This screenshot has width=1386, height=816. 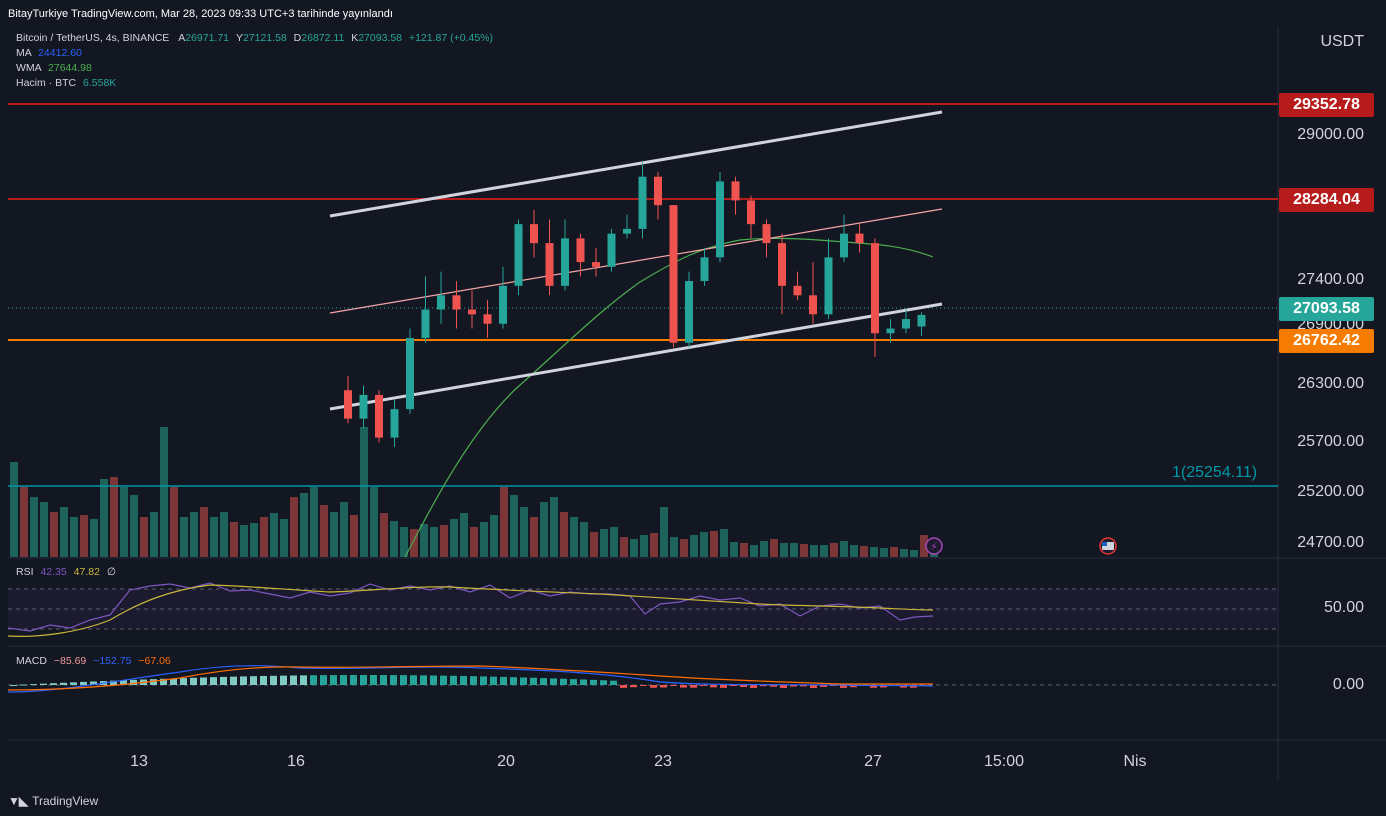 What do you see at coordinates (470, 679) in the screenshot?
I see `macd-line` at bounding box center [470, 679].